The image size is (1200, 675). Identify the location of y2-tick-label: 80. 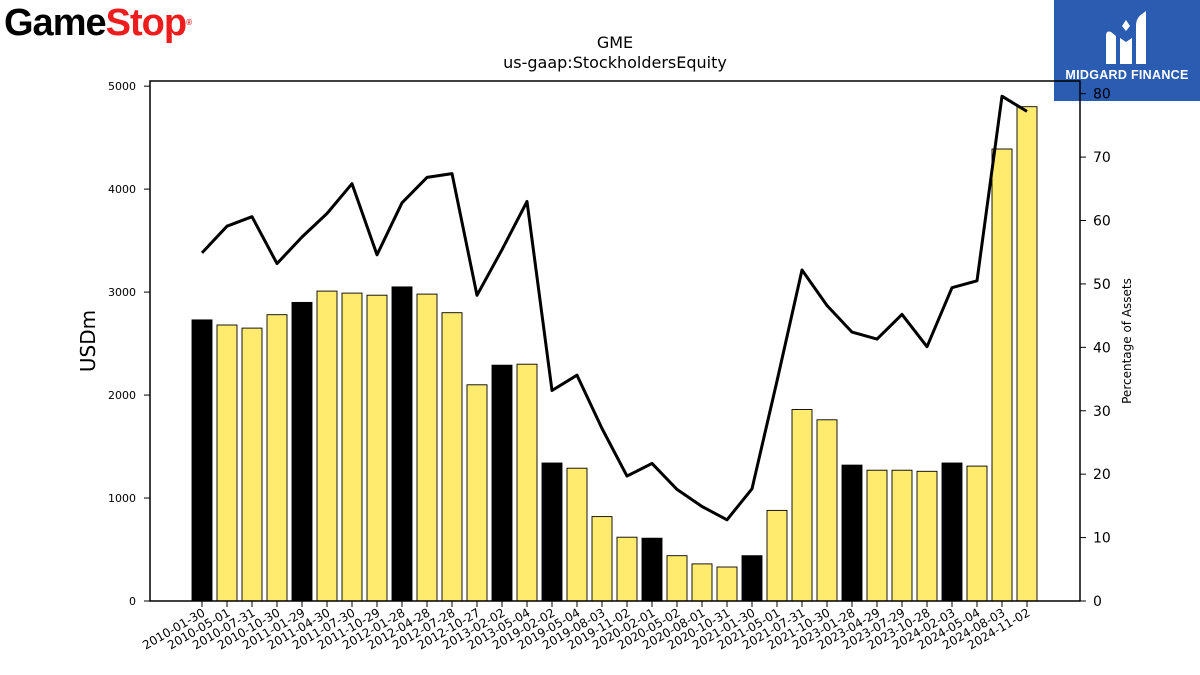
(1102, 95).